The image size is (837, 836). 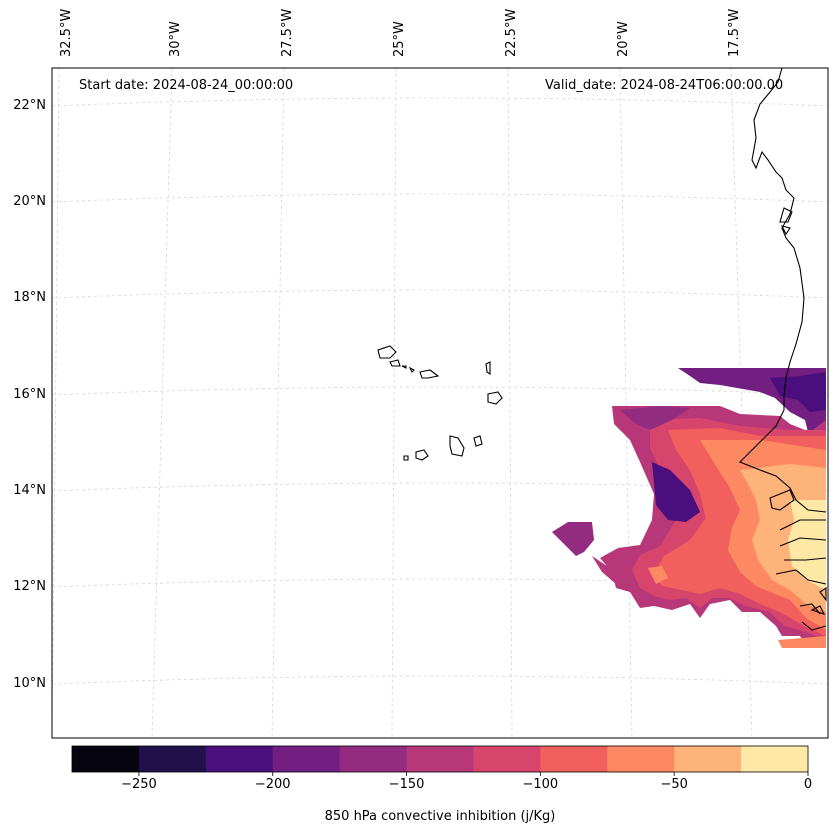 I want to click on coastlines, so click(x=783, y=349).